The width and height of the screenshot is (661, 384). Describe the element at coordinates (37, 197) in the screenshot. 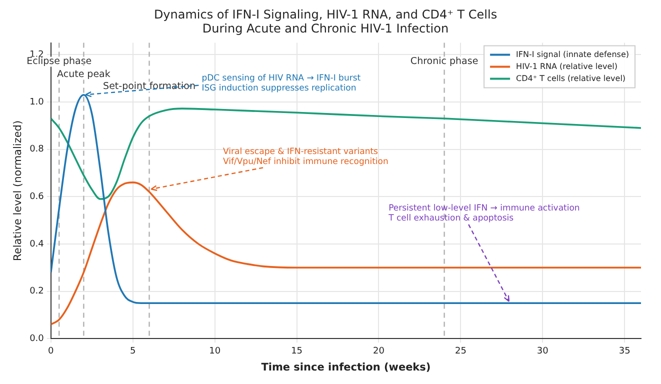

I see `y-tick-label: 0.6` at that location.